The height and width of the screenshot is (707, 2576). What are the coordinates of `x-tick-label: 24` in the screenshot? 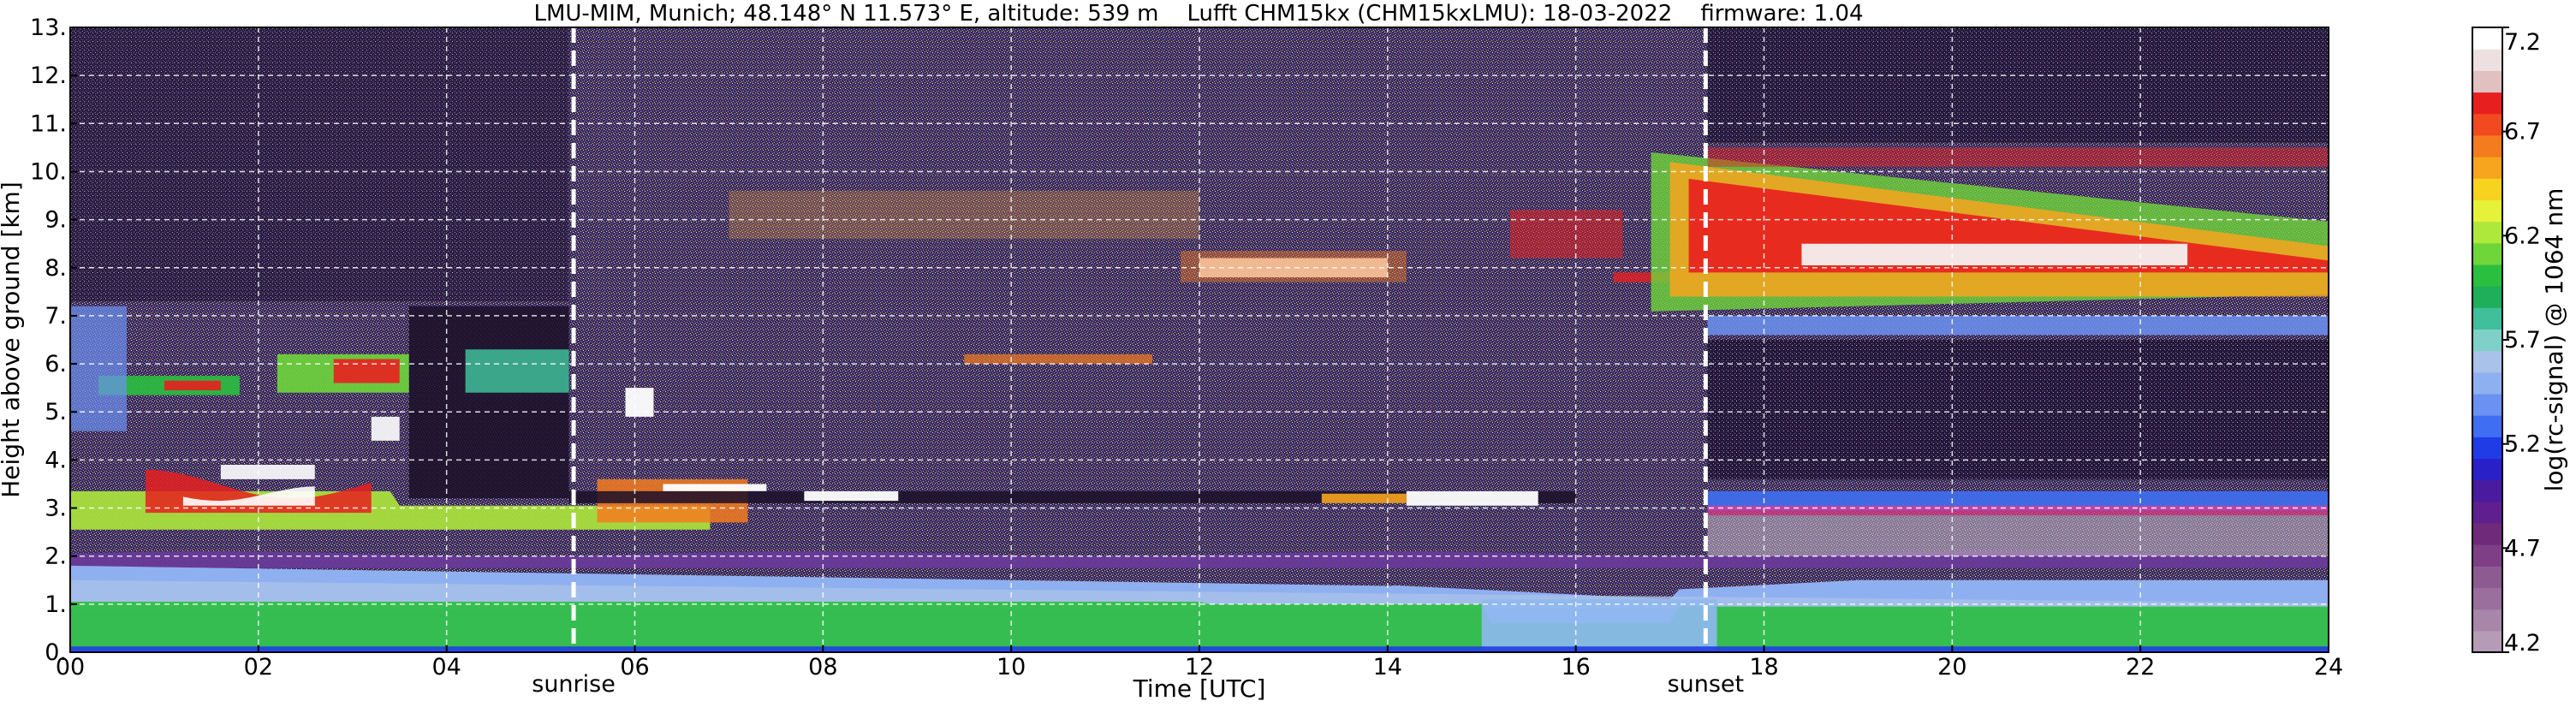 It's located at (2328, 667).